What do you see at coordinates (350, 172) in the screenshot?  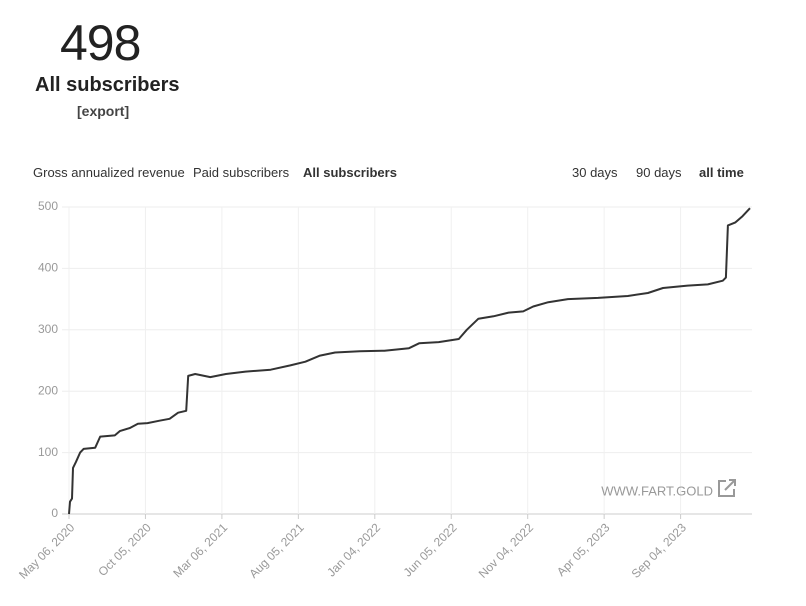 I see `metric-tab: All subscribers` at bounding box center [350, 172].